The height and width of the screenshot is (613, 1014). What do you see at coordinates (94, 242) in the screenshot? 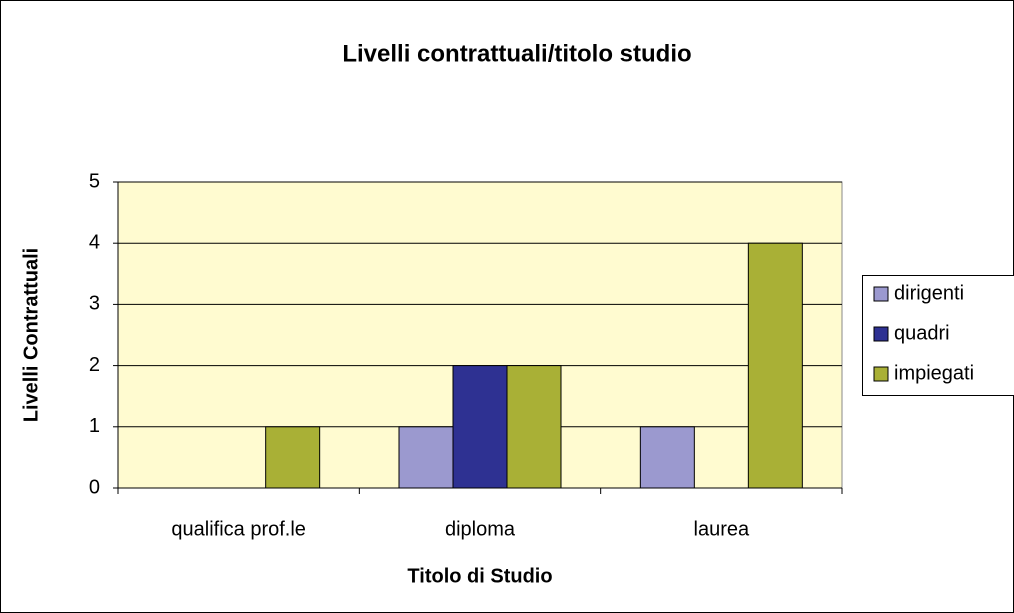
I see `y-tick-label: 4` at bounding box center [94, 242].